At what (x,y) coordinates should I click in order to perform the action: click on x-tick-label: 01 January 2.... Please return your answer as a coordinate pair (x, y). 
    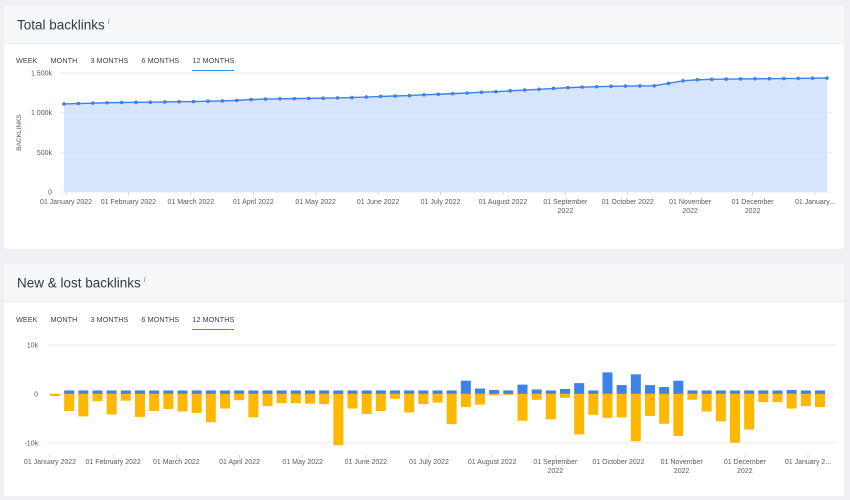
    Looking at the image, I should click on (808, 462).